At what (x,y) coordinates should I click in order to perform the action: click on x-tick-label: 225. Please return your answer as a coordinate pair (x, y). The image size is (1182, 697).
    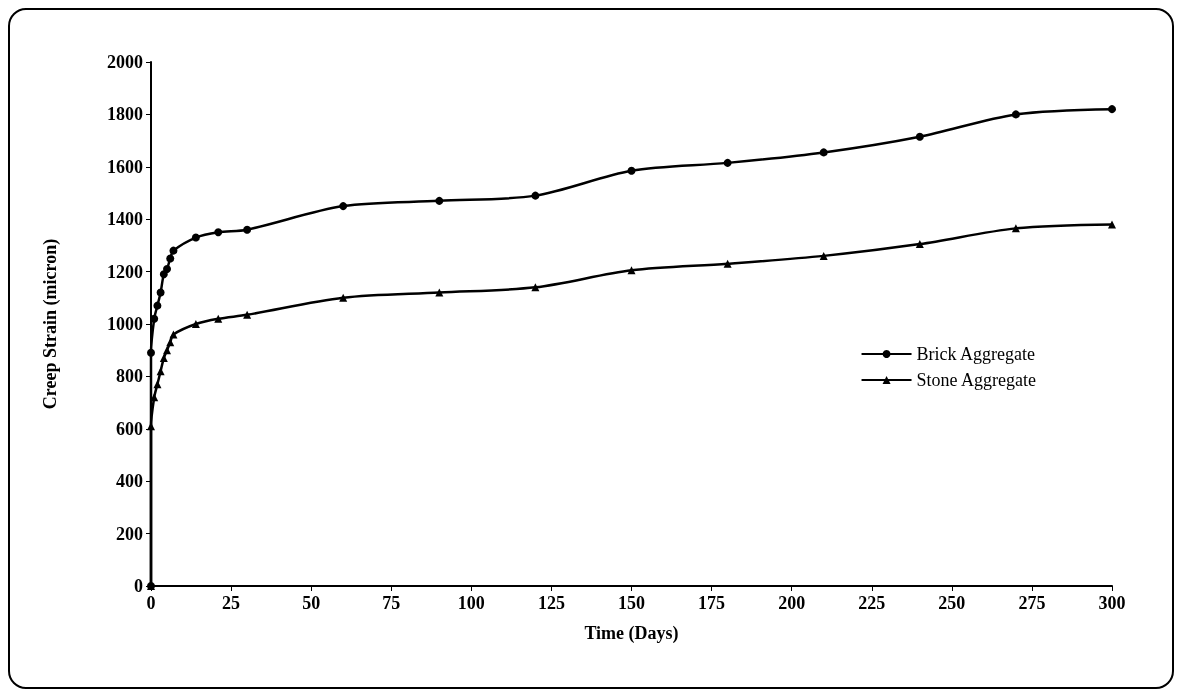
    Looking at the image, I should click on (872, 603).